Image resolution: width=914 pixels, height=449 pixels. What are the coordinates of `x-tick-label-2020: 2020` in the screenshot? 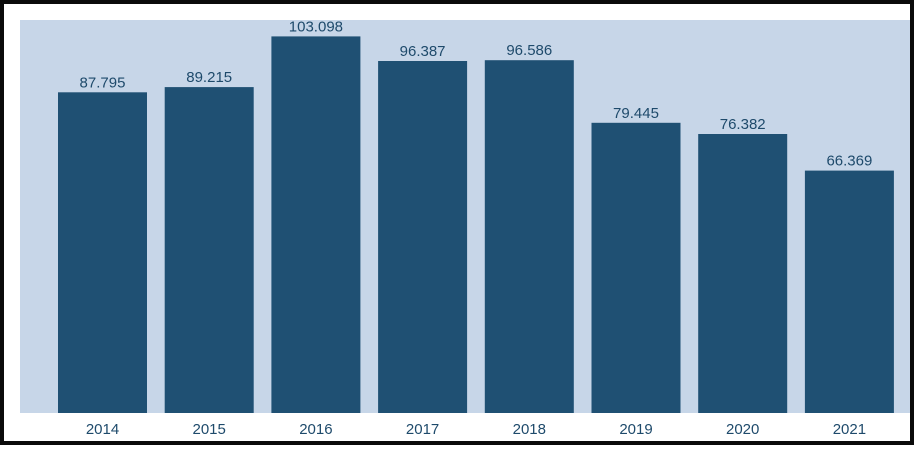 It's located at (742, 429).